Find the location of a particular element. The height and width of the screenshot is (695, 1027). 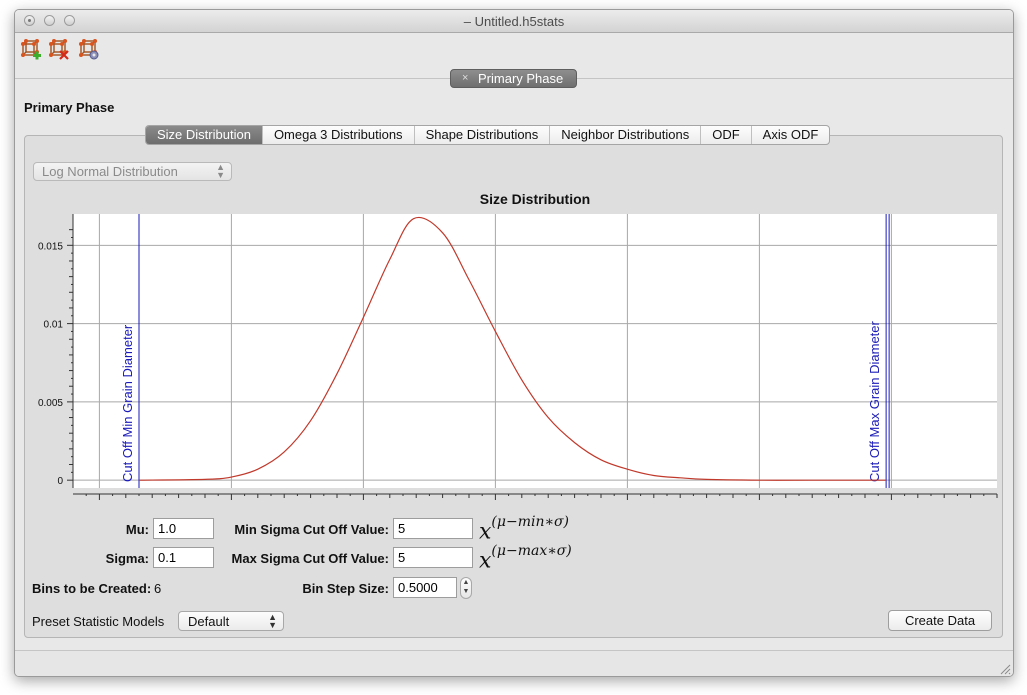

toolbar is located at coordinates (514, 53).